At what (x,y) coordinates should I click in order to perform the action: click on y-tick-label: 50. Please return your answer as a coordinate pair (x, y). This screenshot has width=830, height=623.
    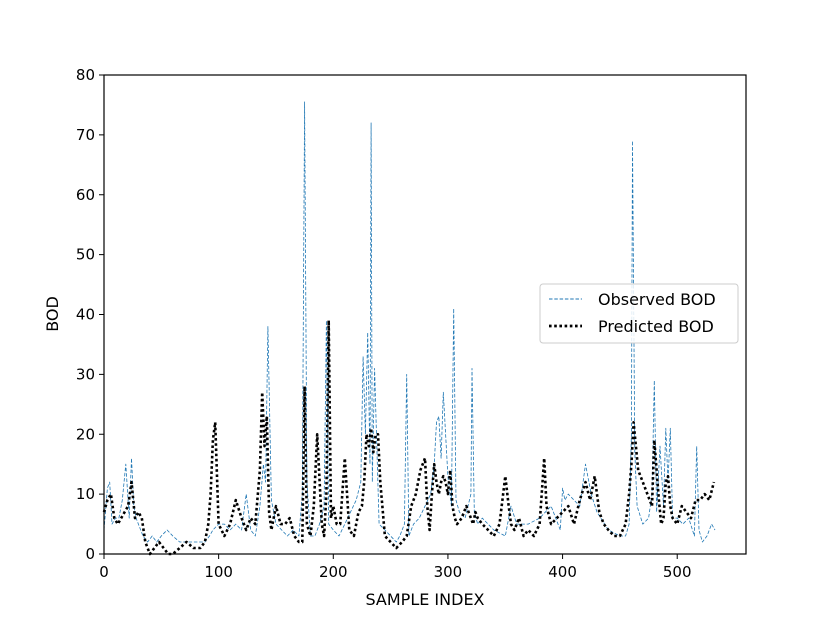
    Looking at the image, I should click on (85, 255).